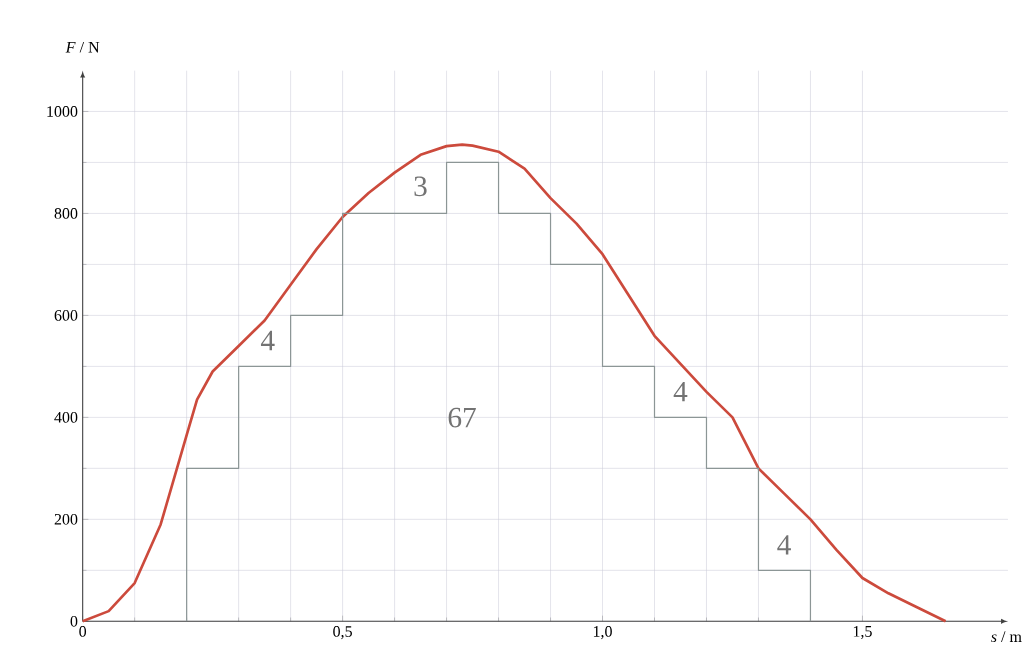 The width and height of the screenshot is (1029, 664). What do you see at coordinates (602, 633) in the screenshot?
I see `x-tick-label: 1,0` at bounding box center [602, 633].